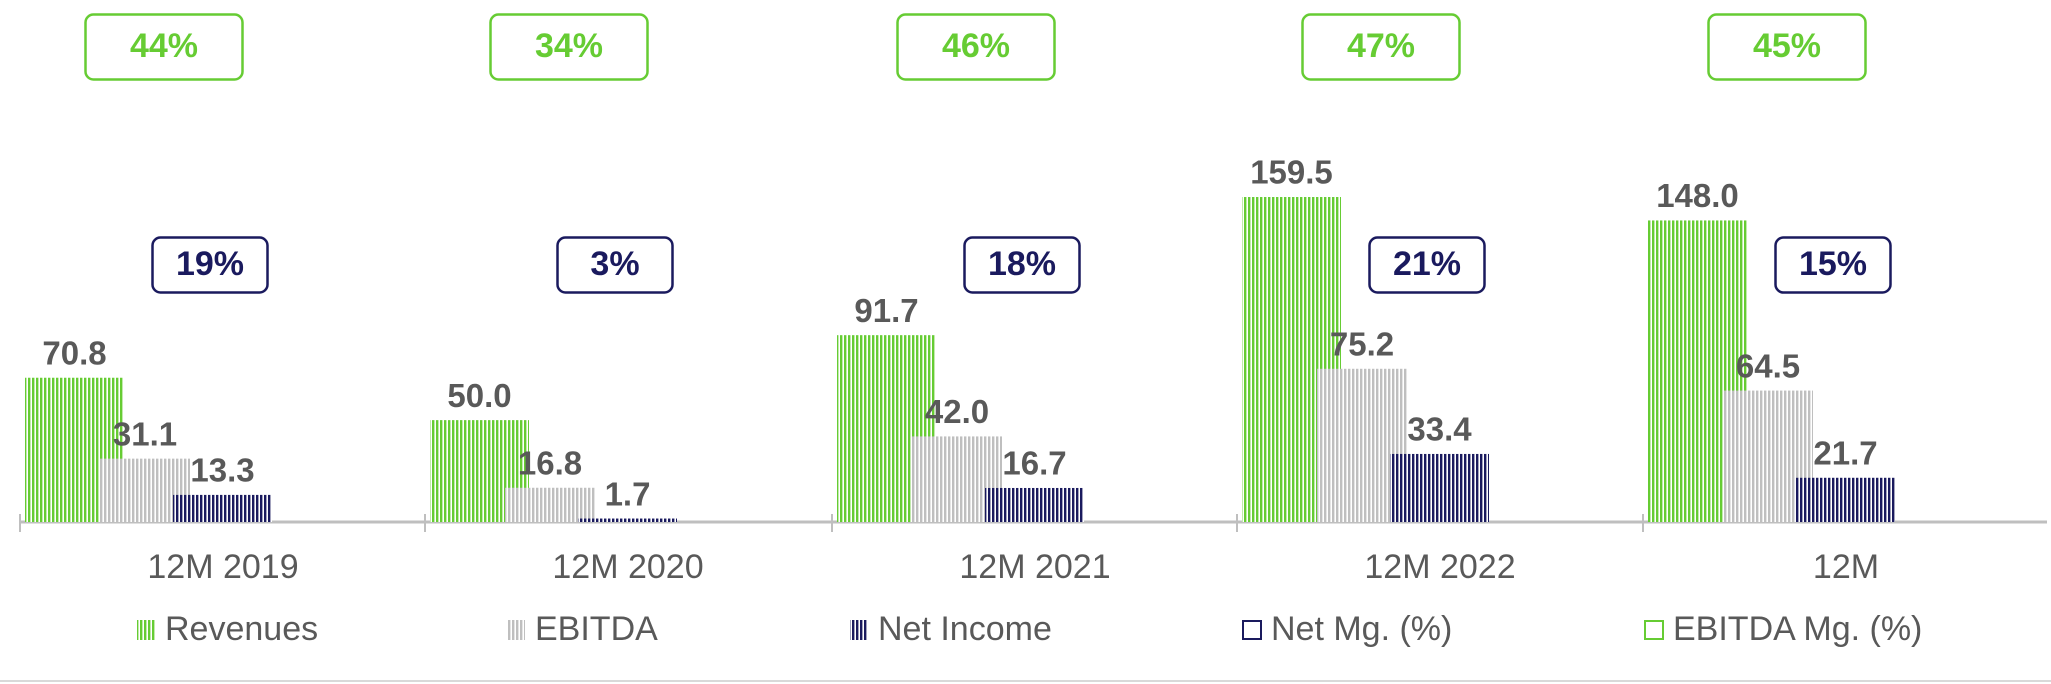 This screenshot has height=684, width=2051. Describe the element at coordinates (628, 493) in the screenshot. I see `bar-value-label: 1.7` at that location.